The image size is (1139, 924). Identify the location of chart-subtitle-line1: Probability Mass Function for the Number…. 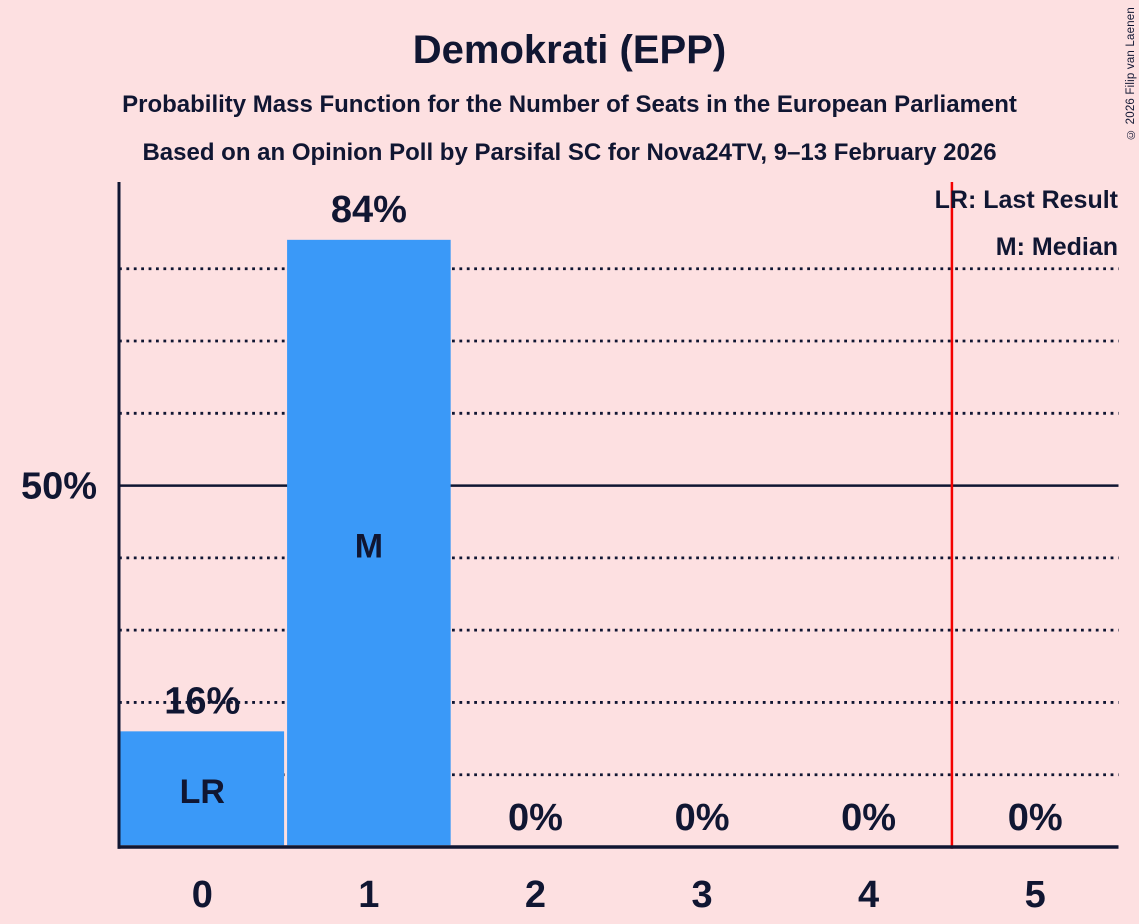
(569, 104).